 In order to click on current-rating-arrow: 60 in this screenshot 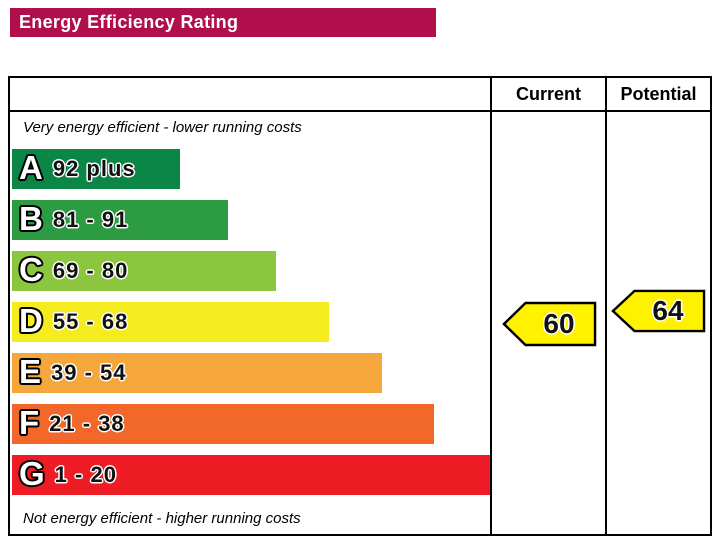, I will do `click(549, 324)`.